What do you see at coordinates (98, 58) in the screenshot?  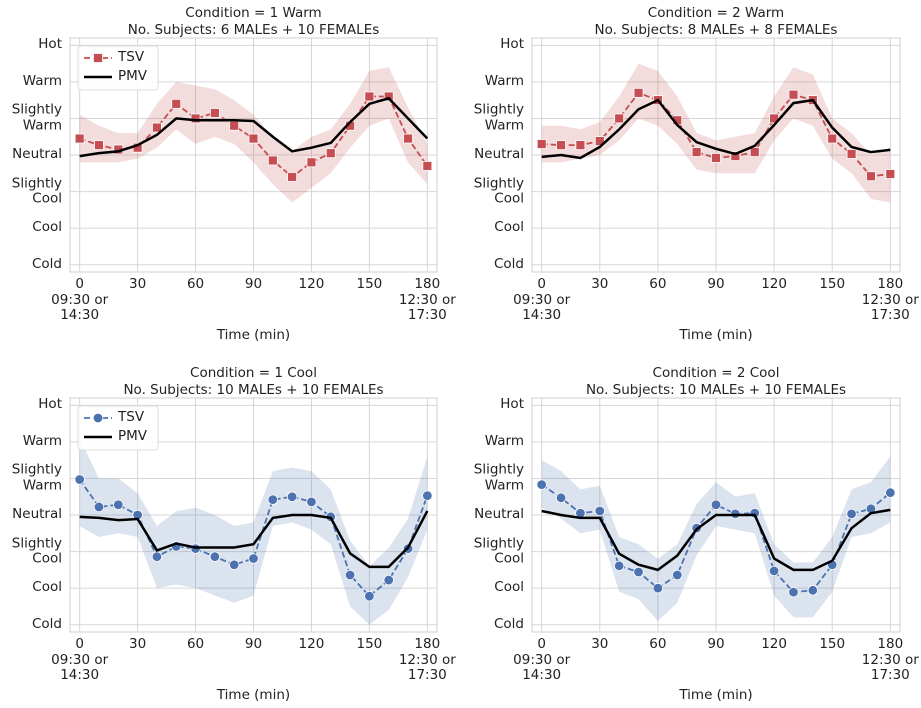 I see `legend-marker` at bounding box center [98, 58].